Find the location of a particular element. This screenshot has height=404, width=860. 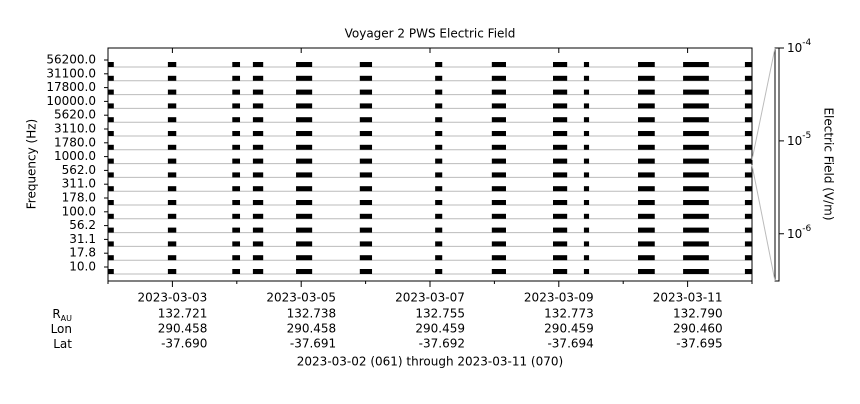

x-tick-label: 2023-03-03 is located at coordinates (173, 298).